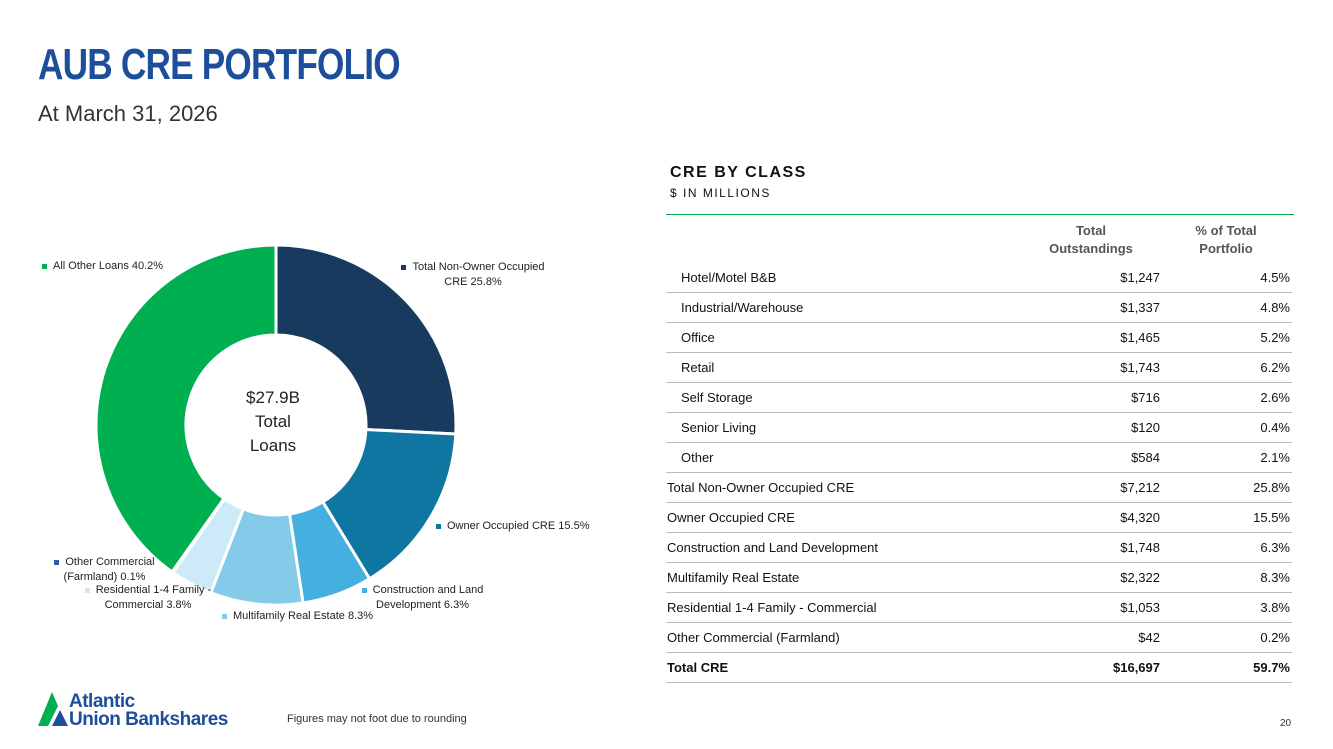 Image resolution: width=1333 pixels, height=749 pixels. I want to click on logo-icon, so click(53, 709).